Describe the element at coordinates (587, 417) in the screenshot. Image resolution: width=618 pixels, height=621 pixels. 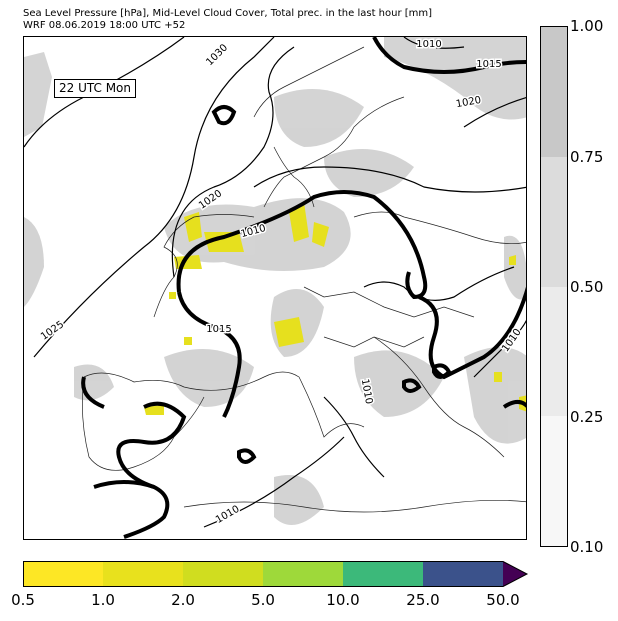
I see `cloud-colorbar-tick: 0.25` at that location.